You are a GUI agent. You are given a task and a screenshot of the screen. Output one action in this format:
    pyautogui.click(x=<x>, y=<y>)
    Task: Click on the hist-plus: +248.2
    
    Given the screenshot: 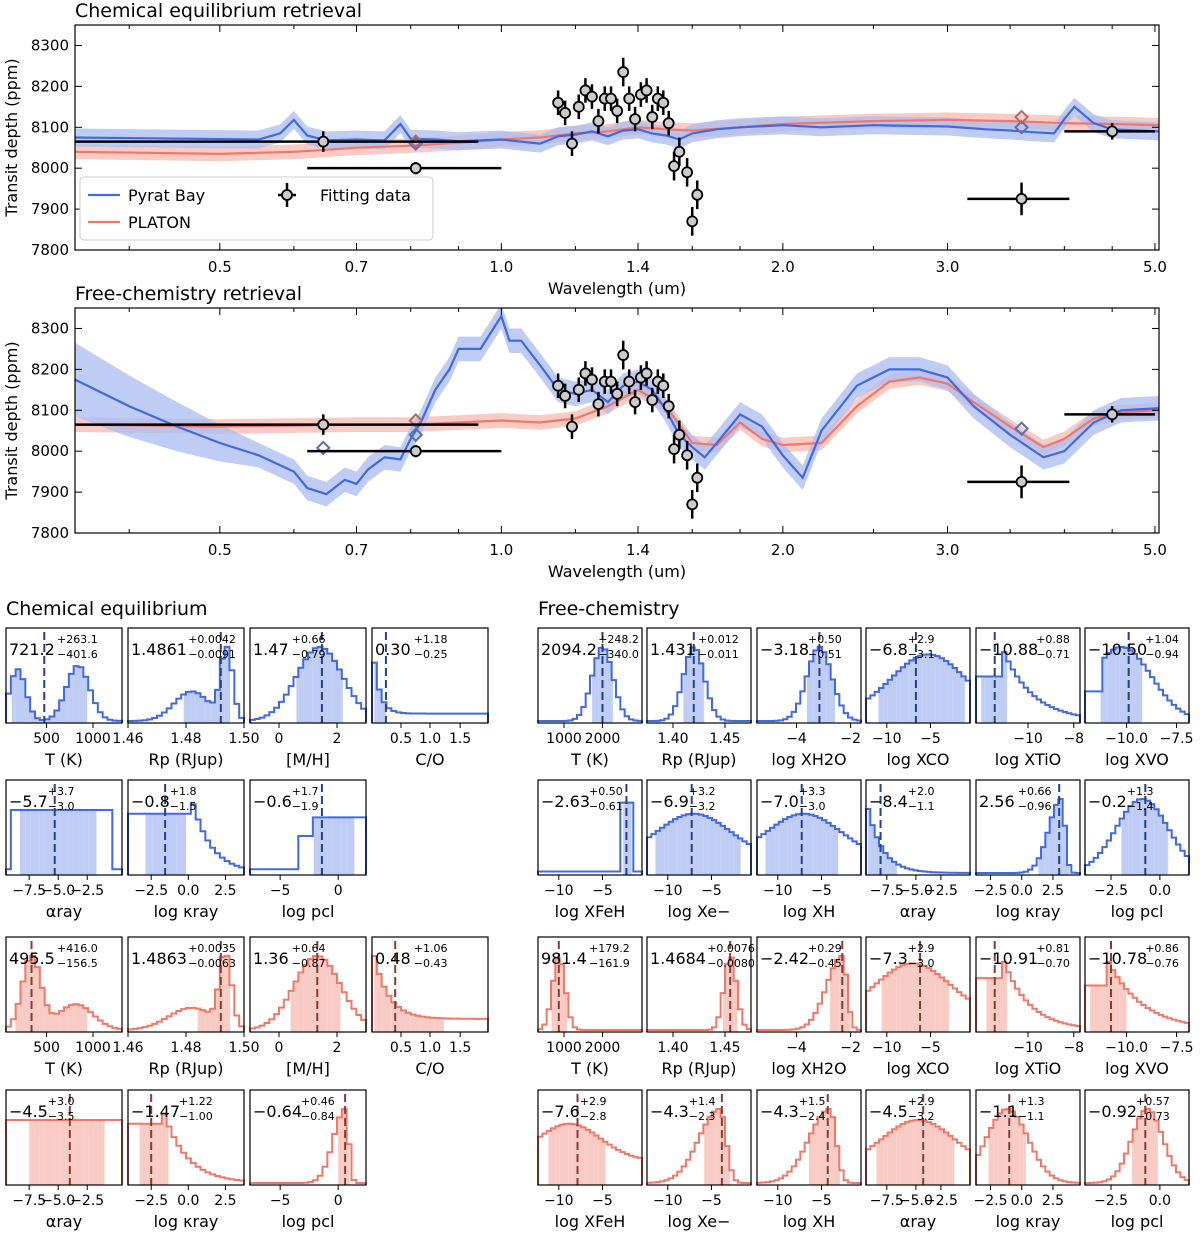 What is the action you would take?
    pyautogui.click(x=618, y=639)
    